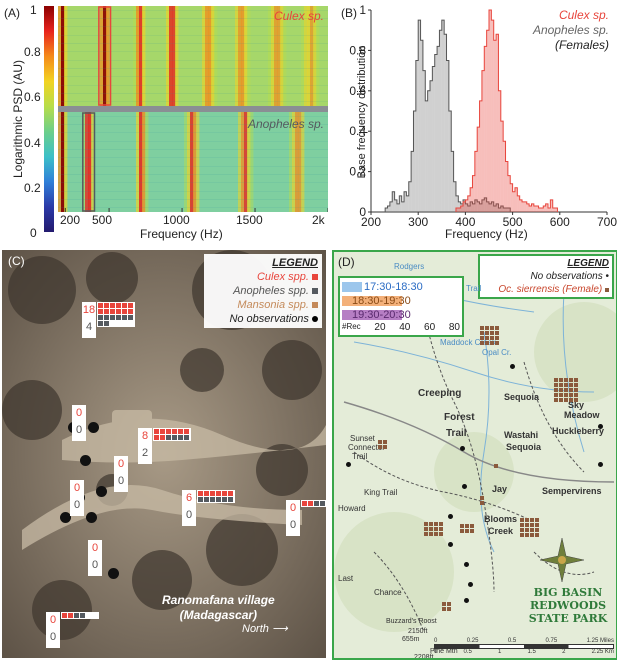 The width and height of the screenshot is (617, 660). I want to click on spectro-anopheles-label: Anopheles sp., so click(285, 124).